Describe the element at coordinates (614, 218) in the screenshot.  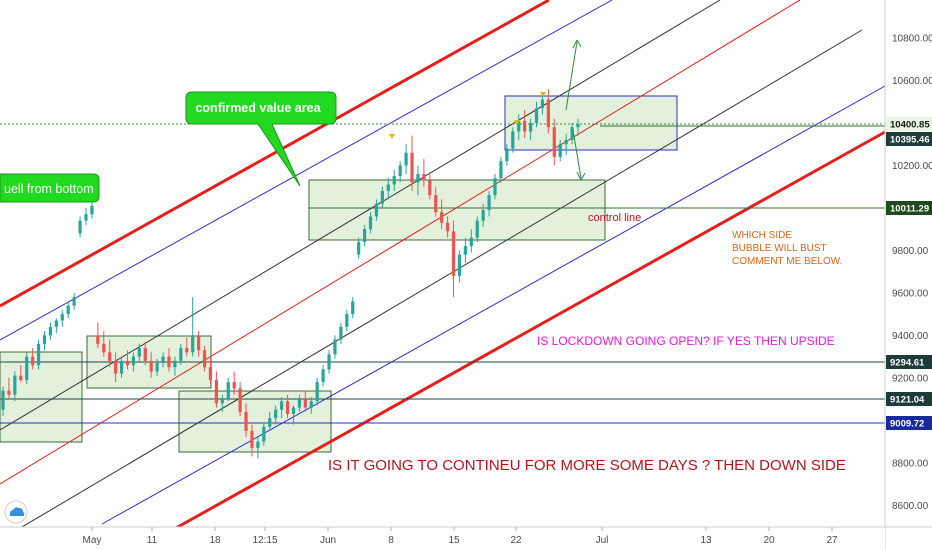
I see `control-line-label: control line` at that location.